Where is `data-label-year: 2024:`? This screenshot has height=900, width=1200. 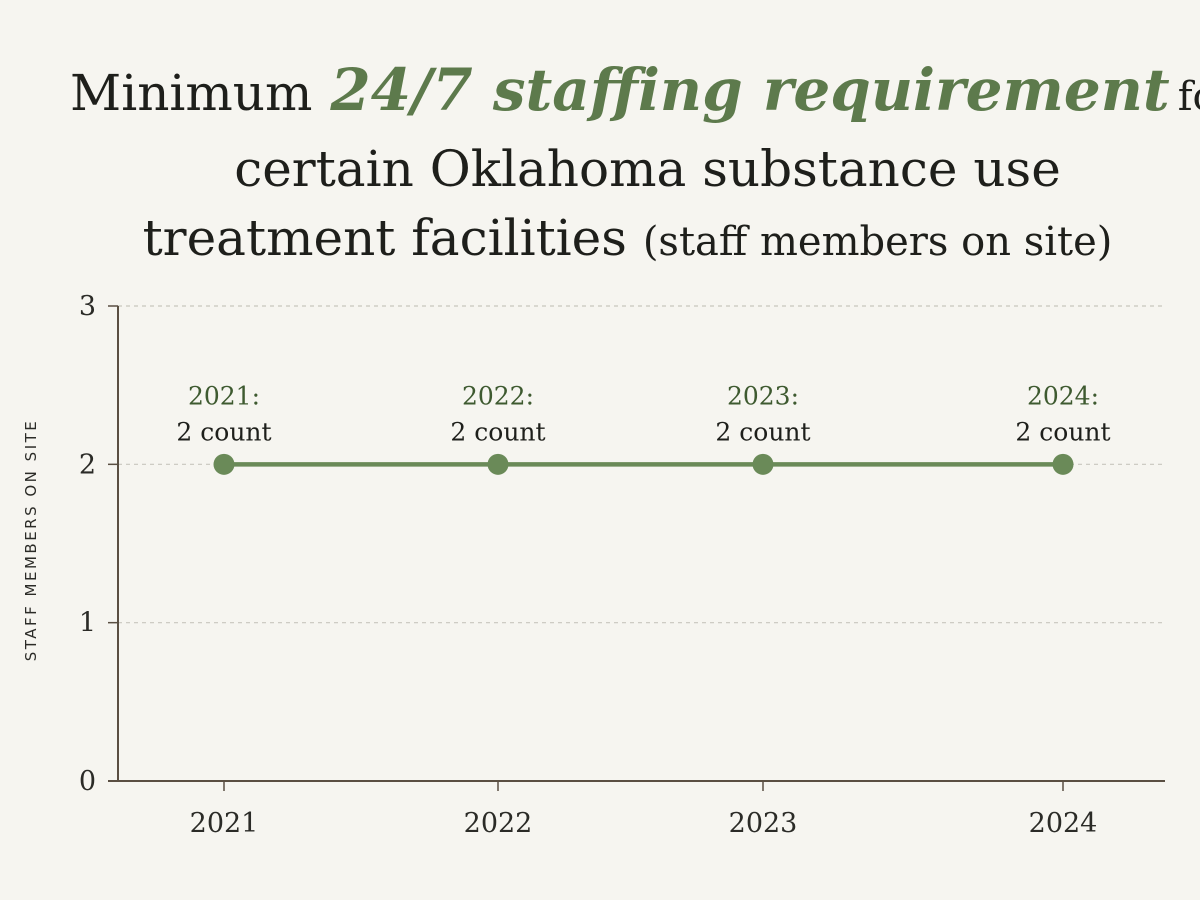
data-label-year: 2024: is located at coordinates (1063, 395).